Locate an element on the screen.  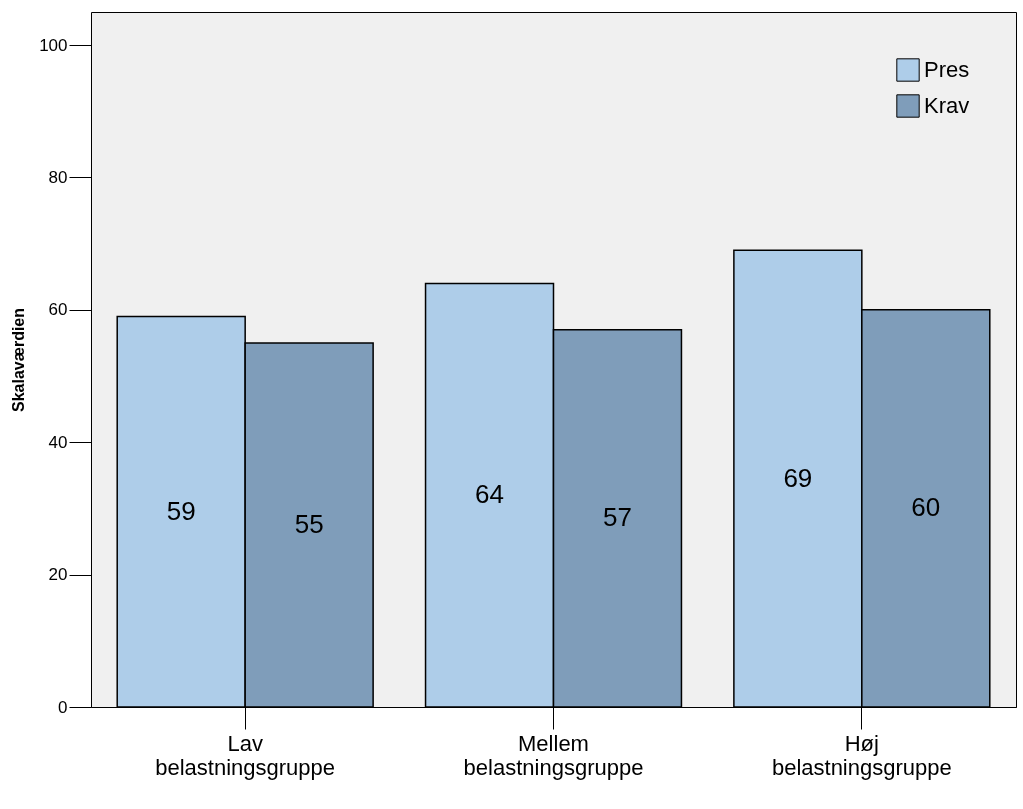
y-axis-title: Skalaværdien is located at coordinates (19, 360).